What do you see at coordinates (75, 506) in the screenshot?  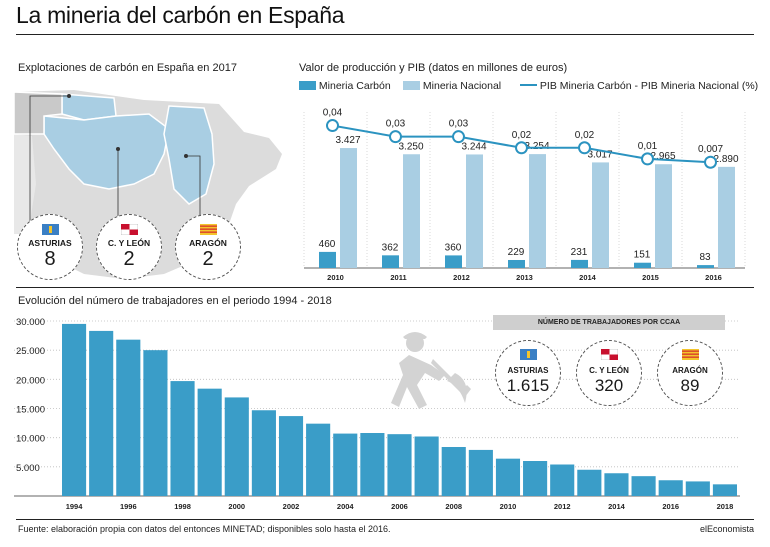 I see `x-tick-label: 1994` at bounding box center [75, 506].